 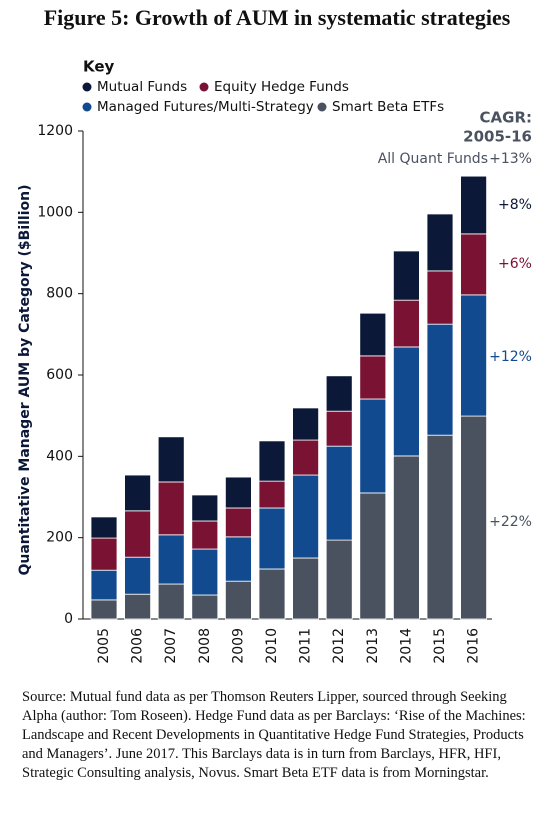 I want to click on x-tick-label: 2005, so click(x=104, y=646).